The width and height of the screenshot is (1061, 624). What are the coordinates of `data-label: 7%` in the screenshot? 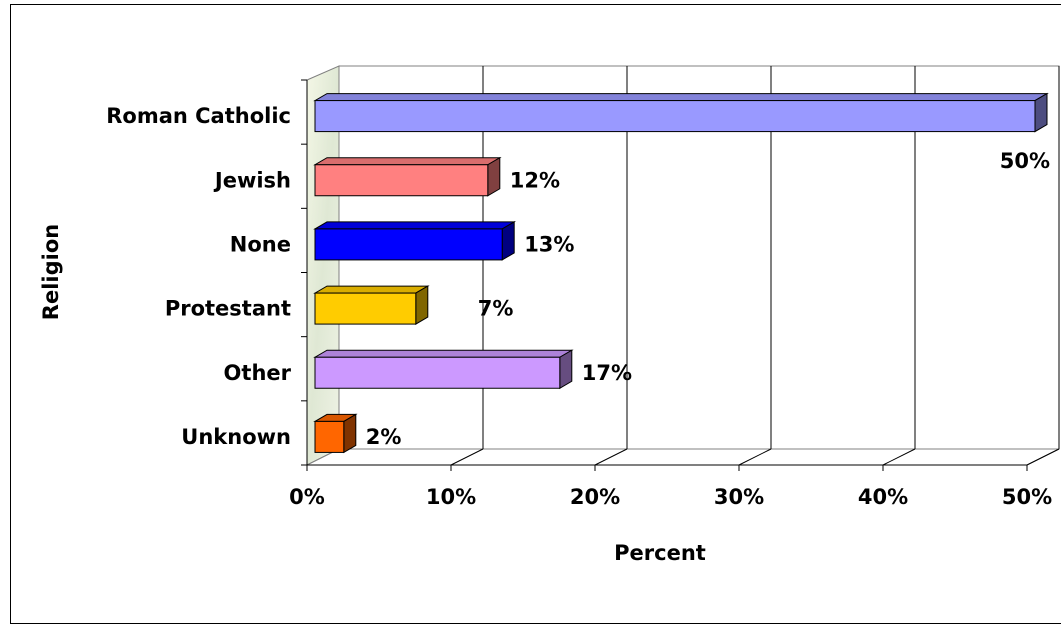 It's located at (496, 309).